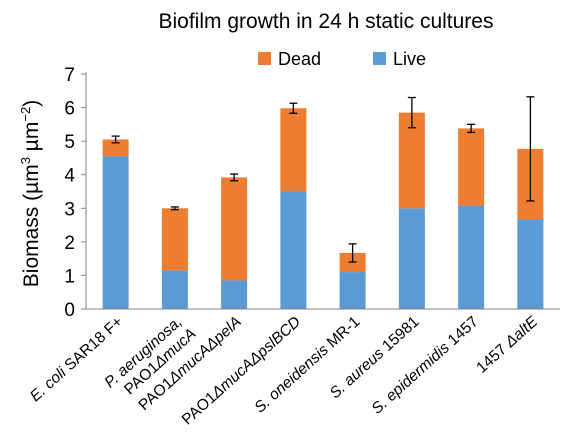  I want to click on y-axis-label: Biomass (µm3 µm−2), so click(30, 193).